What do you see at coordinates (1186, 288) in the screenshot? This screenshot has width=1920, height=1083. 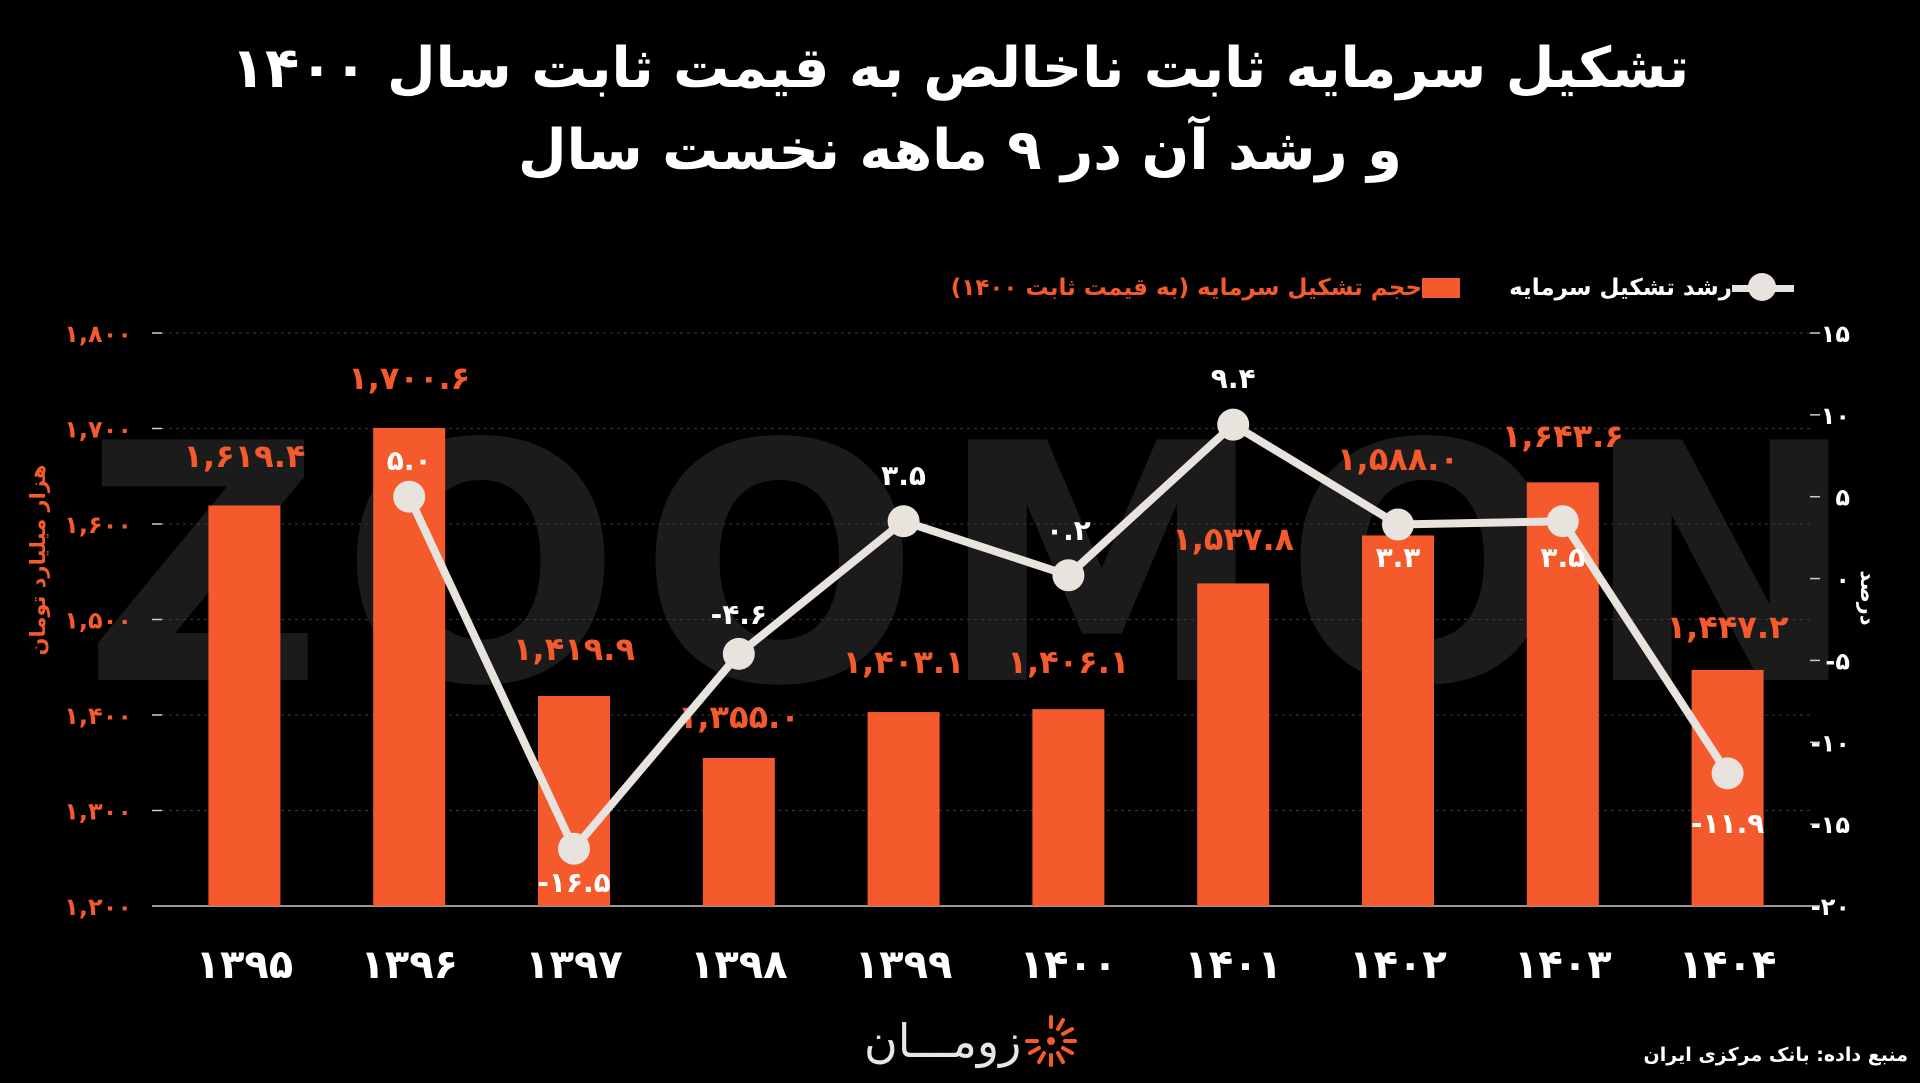 I see `legend-label-volume: حجم تشکیل سرمایه (به قیمت ثابت ۱۴۰۰)` at bounding box center [1186, 288].